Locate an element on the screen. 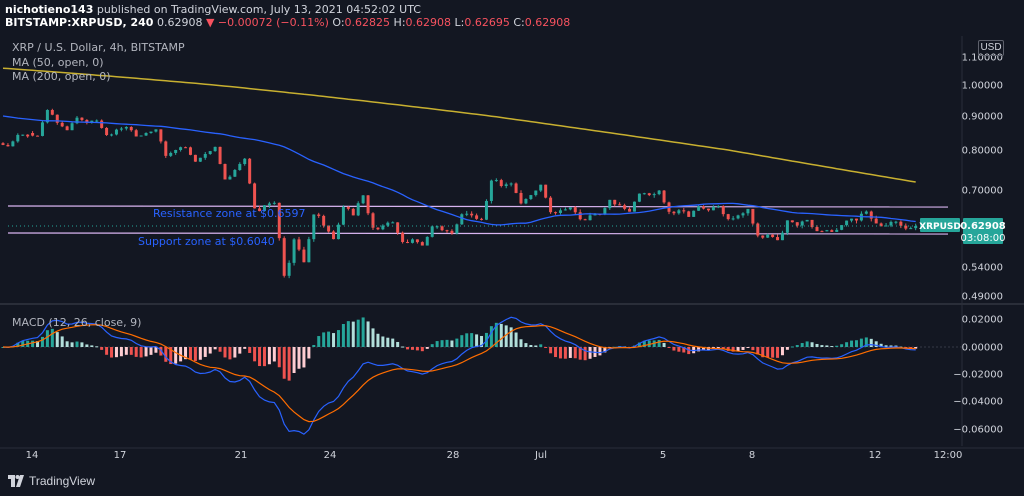  currency-button: USD is located at coordinates (991, 48).